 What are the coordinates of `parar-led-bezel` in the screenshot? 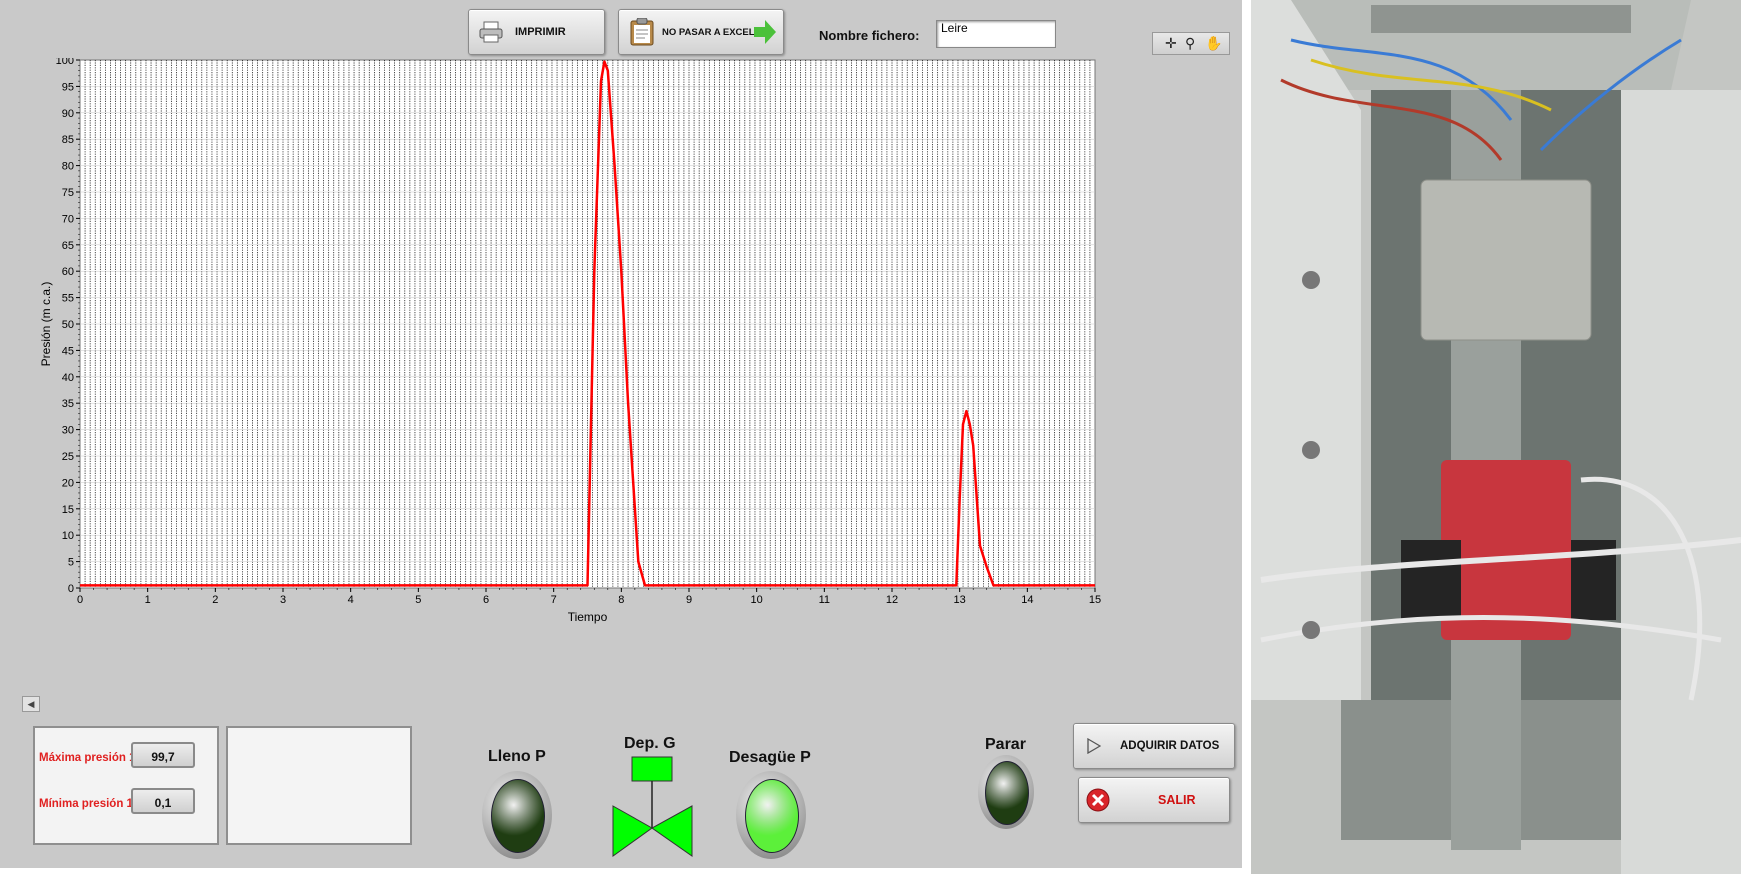 It's located at (1006, 792).